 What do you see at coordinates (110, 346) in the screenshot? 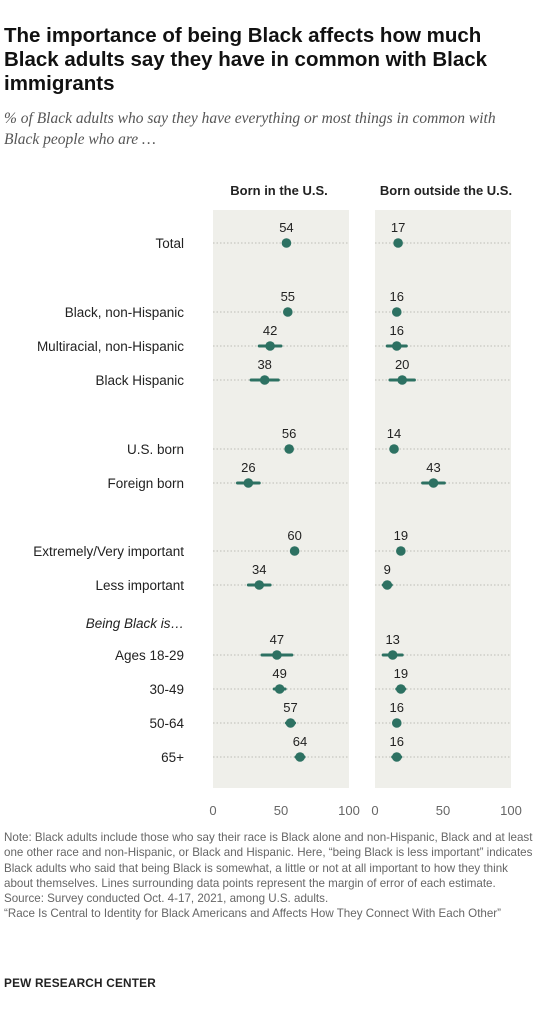
I see `row-label: Multiracial, non-Hispanic` at bounding box center [110, 346].